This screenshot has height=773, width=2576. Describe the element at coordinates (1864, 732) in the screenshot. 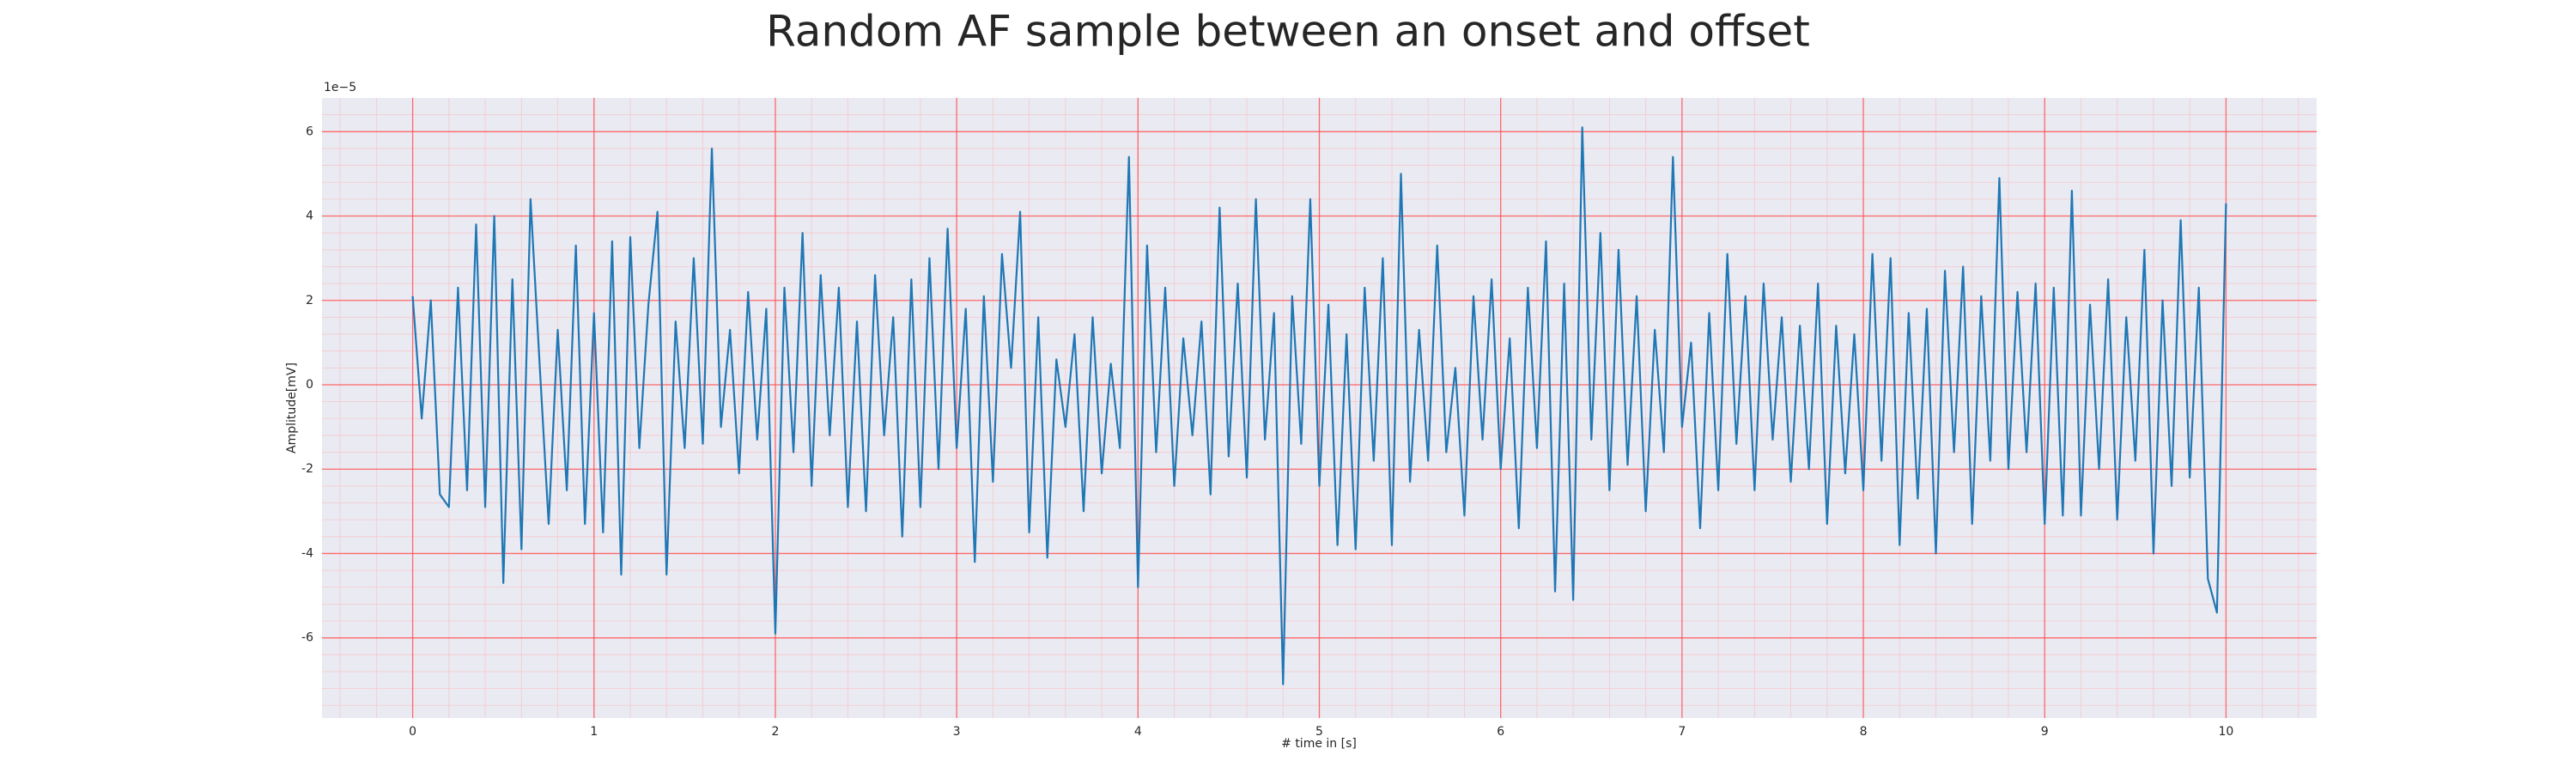

I see `x-tick-label: 8` at that location.